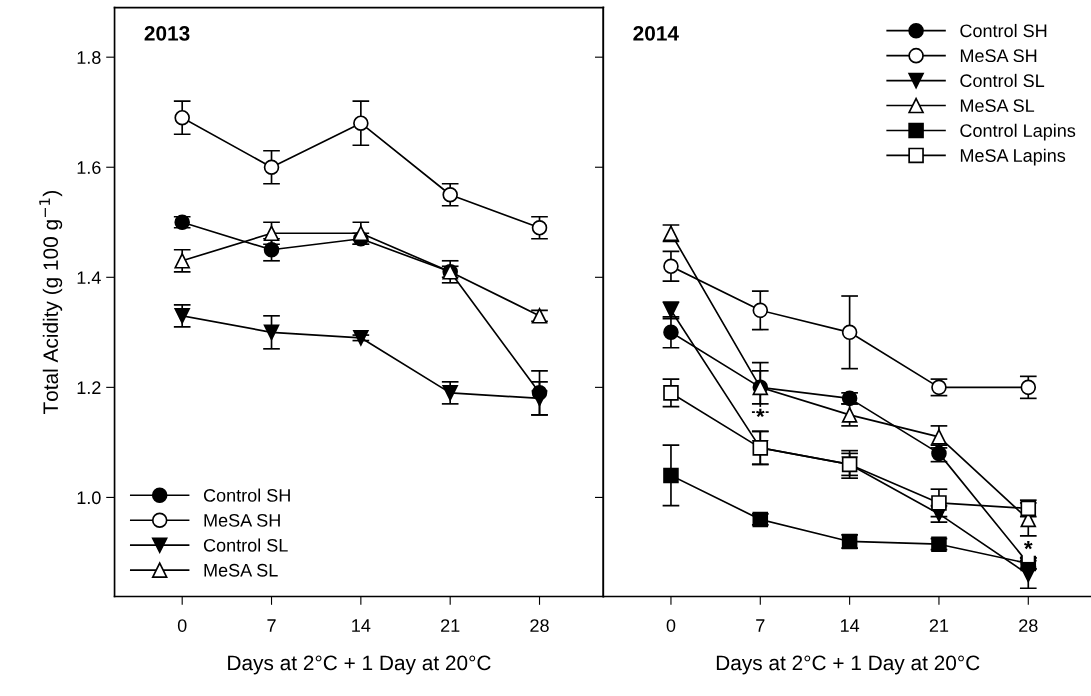 This screenshot has height=696, width=1091. What do you see at coordinates (167, 33) in the screenshot?
I see `text: 2013` at bounding box center [167, 33].